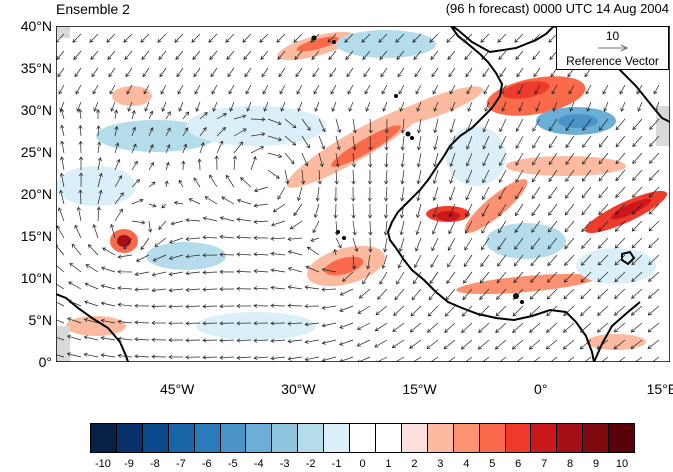 This screenshot has width=673, height=472. What do you see at coordinates (420, 389) in the screenshot?
I see `lon-tick-label: 15°W` at bounding box center [420, 389].